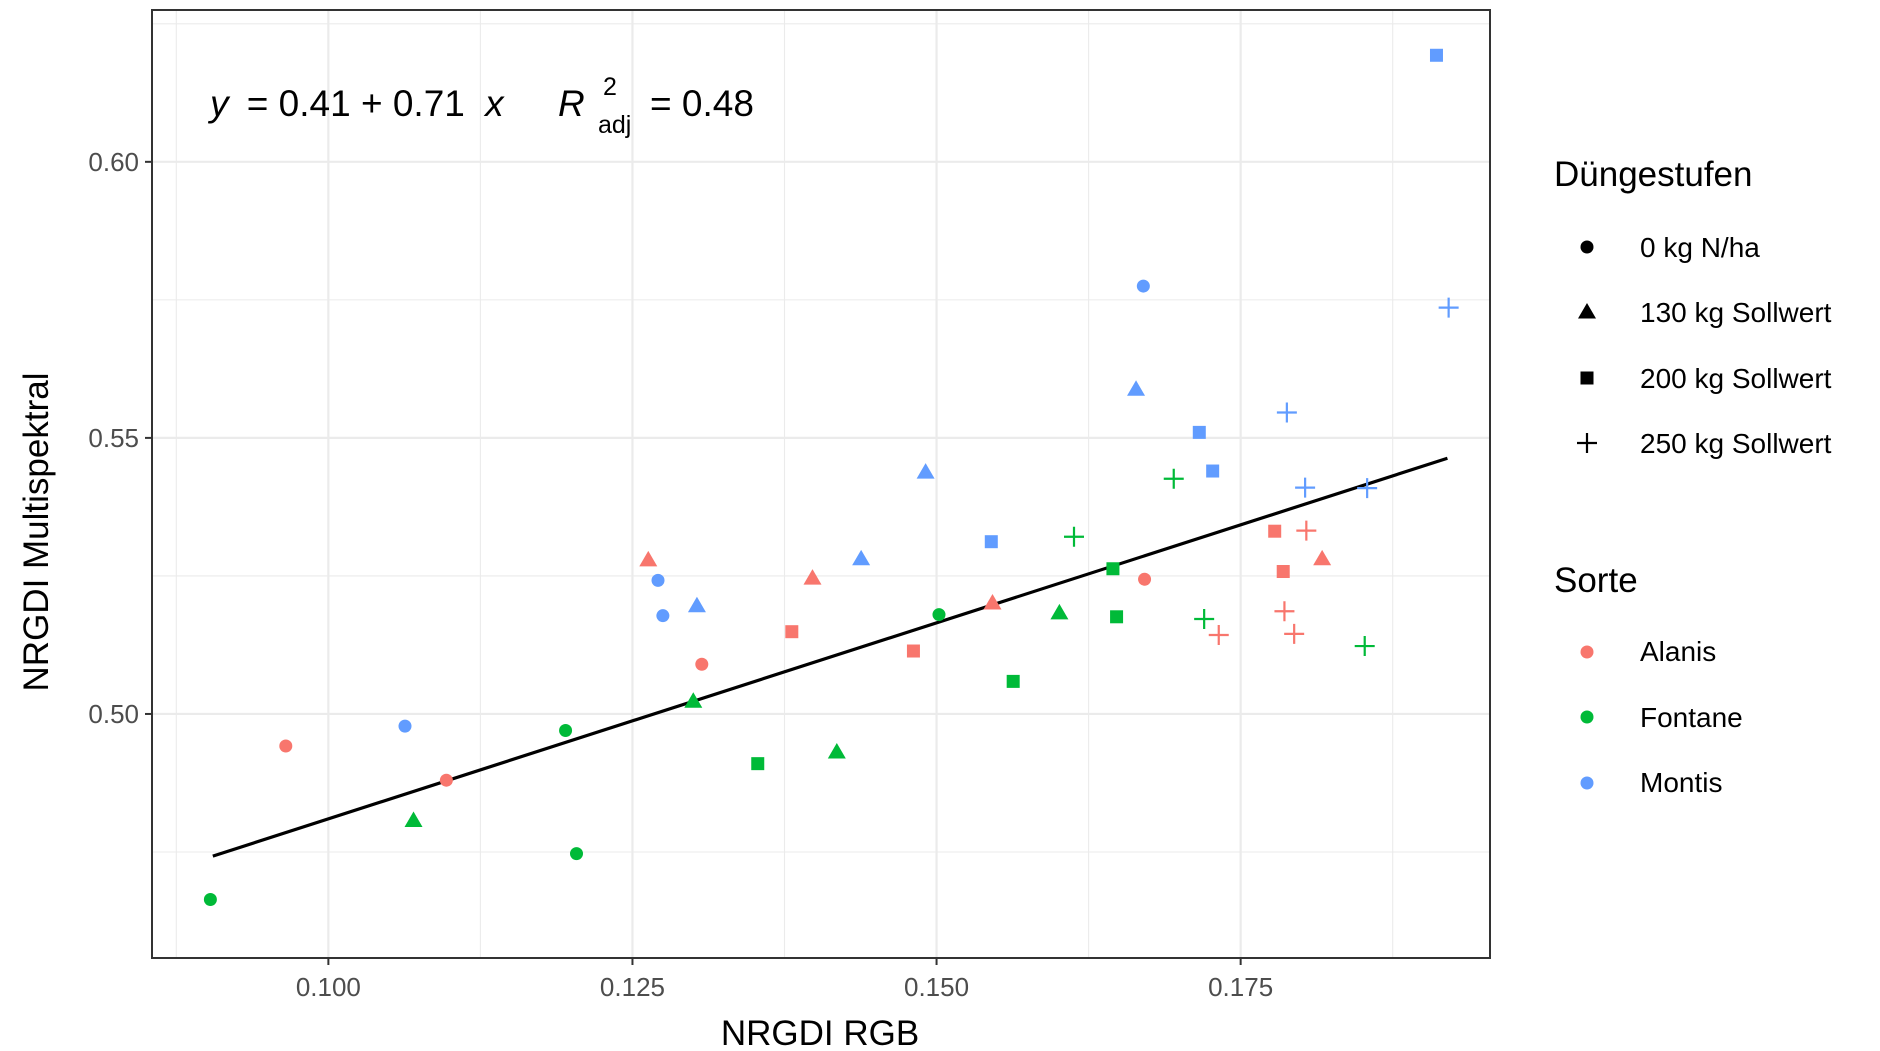  Describe the element at coordinates (1653, 174) in the screenshot. I see `legend-shape-title: Düngestufen` at that location.